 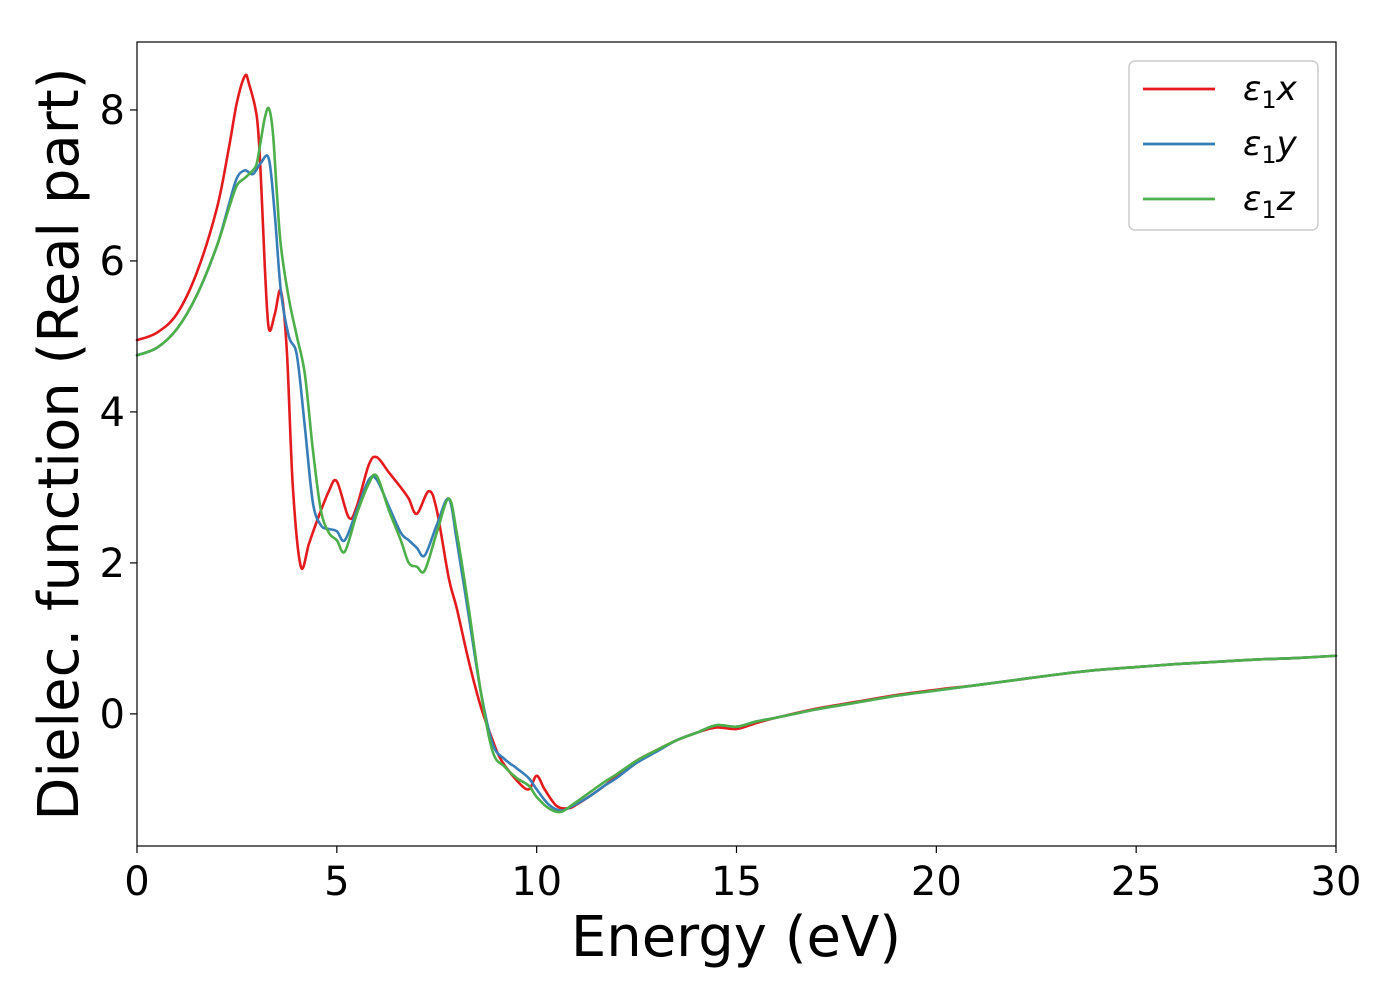 I want to click on legend-box, so click(x=1223, y=145).